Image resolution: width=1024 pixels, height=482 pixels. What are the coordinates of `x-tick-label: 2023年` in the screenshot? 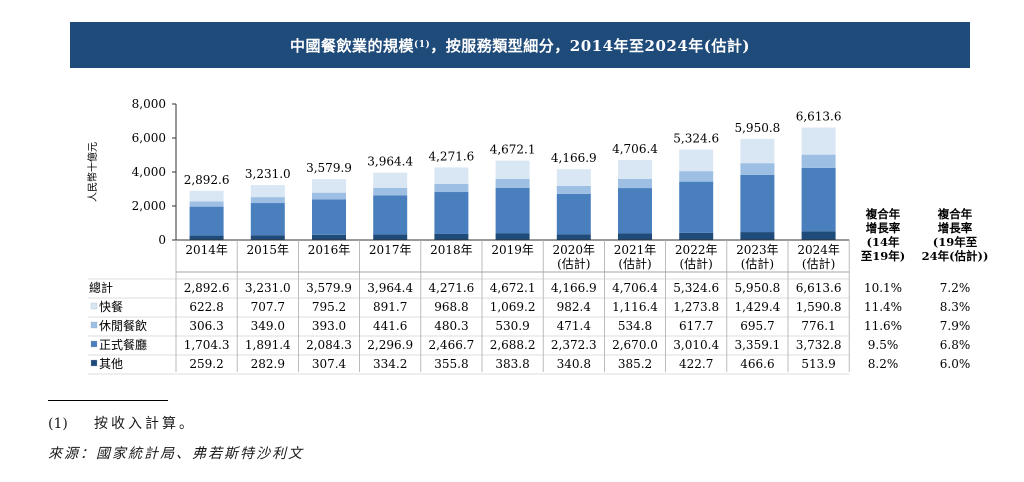 It's located at (757, 250).